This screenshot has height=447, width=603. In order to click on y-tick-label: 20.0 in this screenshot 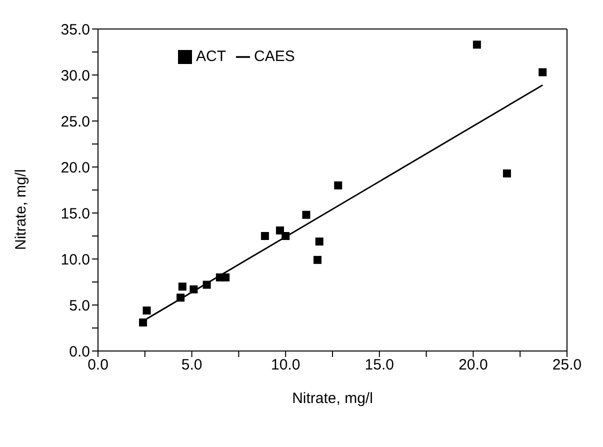, I will do `click(75, 167)`.